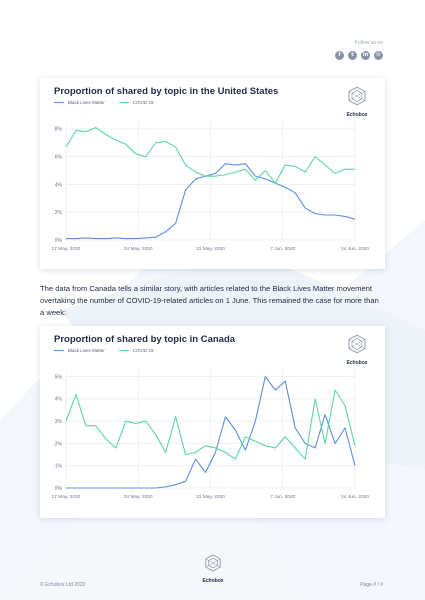 This screenshot has height=600, width=425. What do you see at coordinates (59, 130) in the screenshot?
I see `y-tick-label: 8%` at bounding box center [59, 130].